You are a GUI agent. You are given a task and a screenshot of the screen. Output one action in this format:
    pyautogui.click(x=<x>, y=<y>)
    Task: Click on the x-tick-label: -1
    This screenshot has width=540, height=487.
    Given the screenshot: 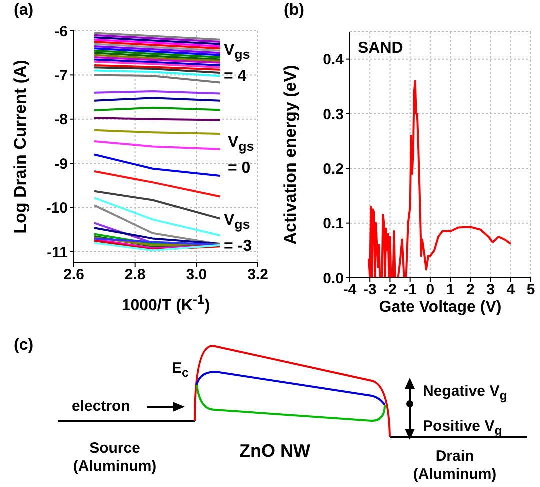 What is the action you would take?
    pyautogui.click(x=411, y=290)
    